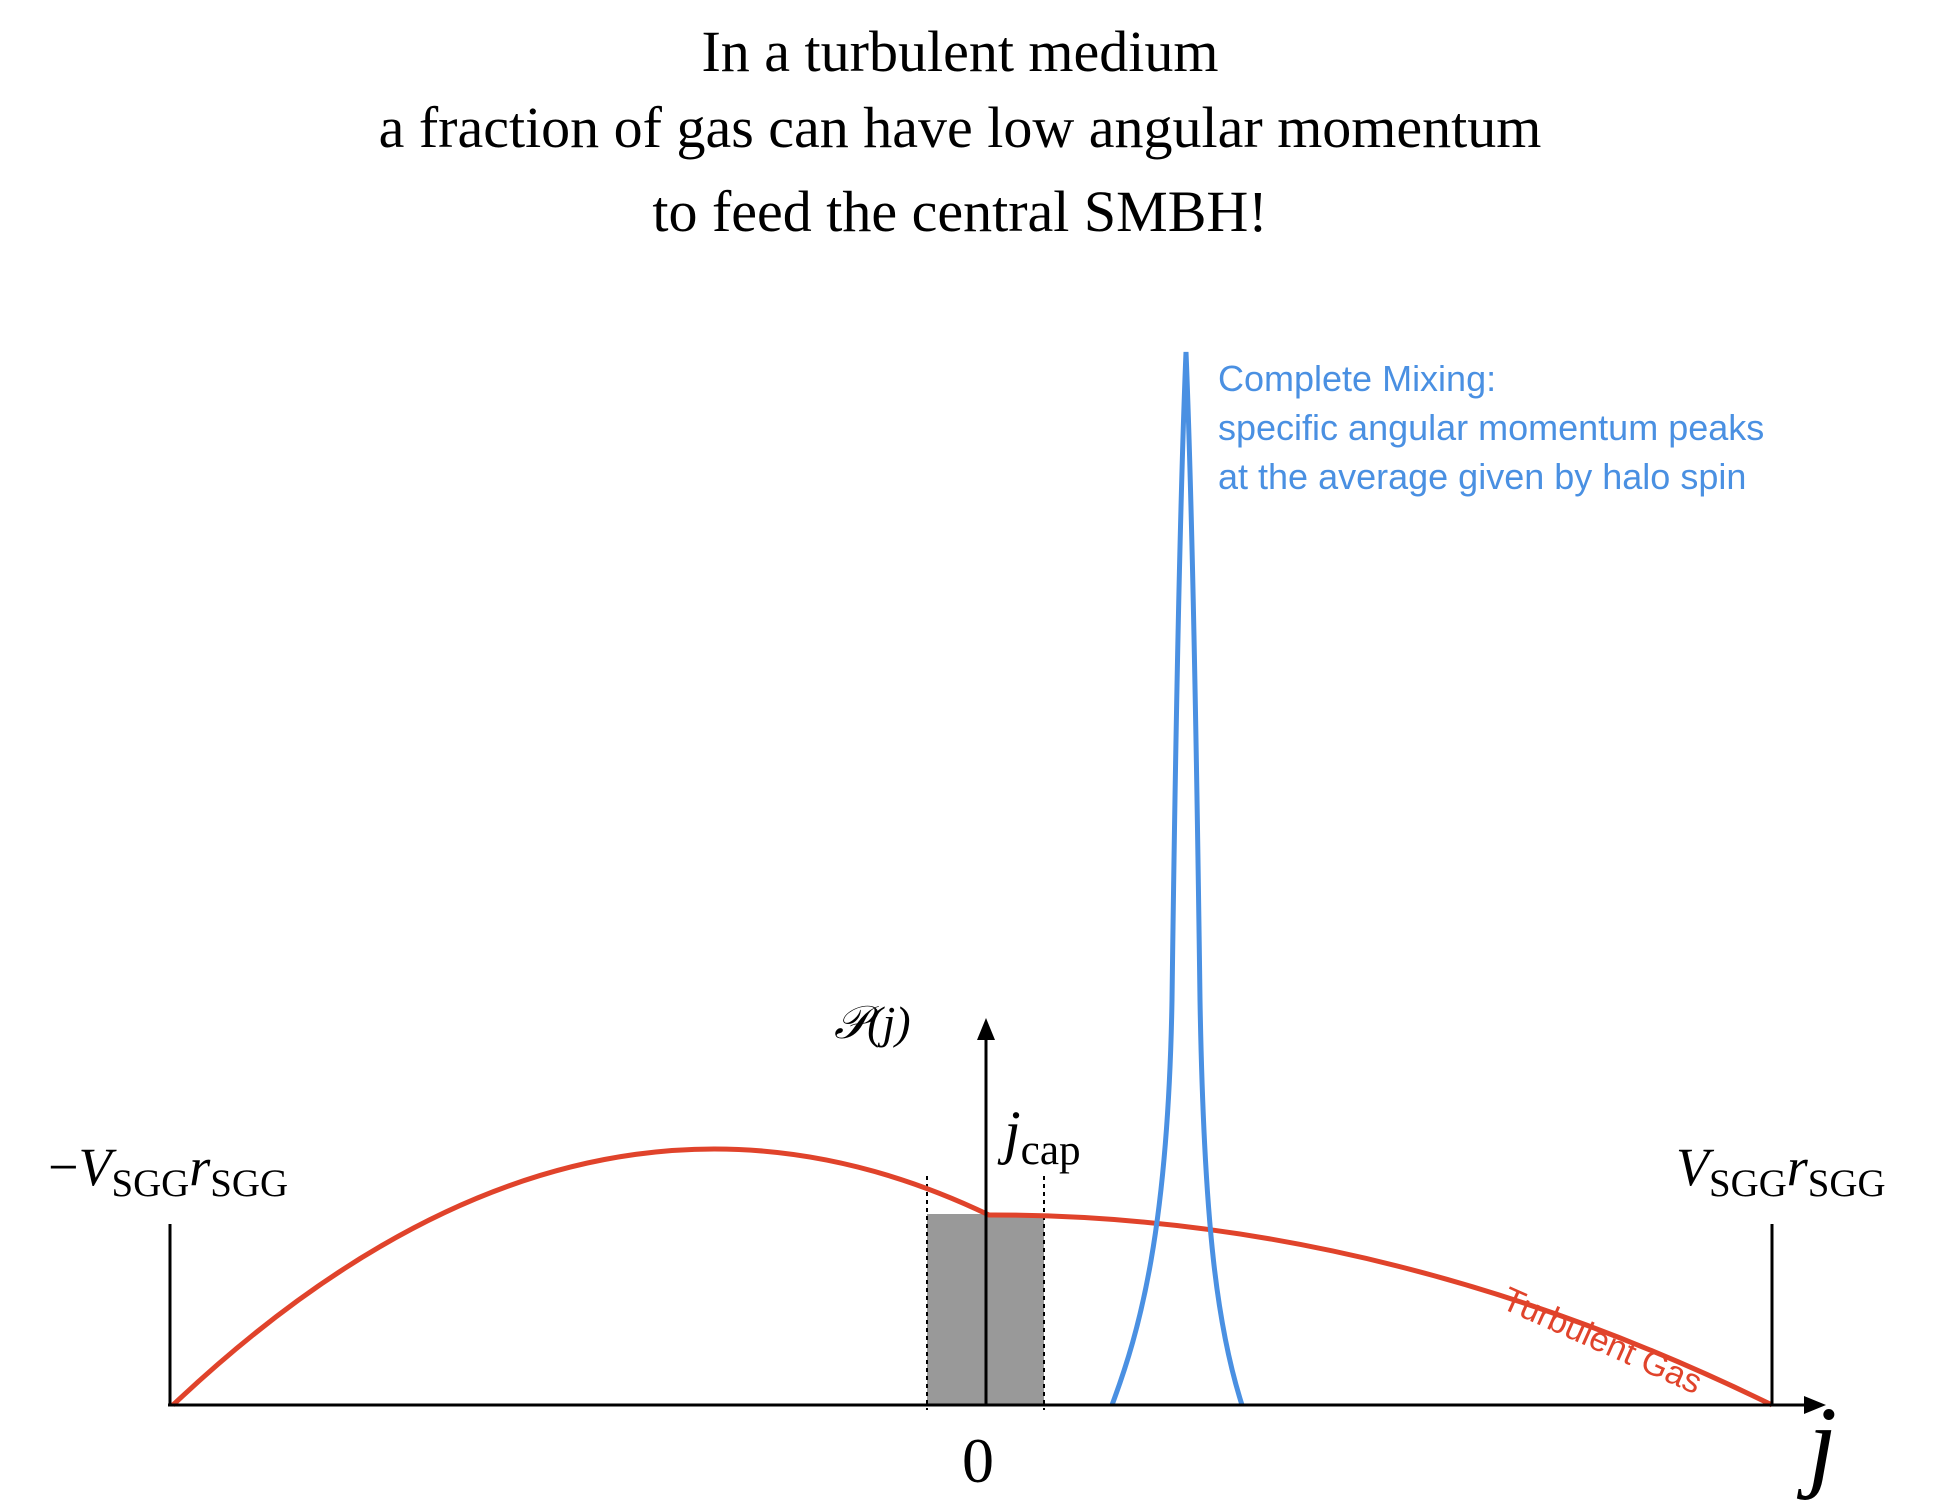  What do you see at coordinates (889, 1022) in the screenshot?
I see `y-axis-arg: (j)` at bounding box center [889, 1022].